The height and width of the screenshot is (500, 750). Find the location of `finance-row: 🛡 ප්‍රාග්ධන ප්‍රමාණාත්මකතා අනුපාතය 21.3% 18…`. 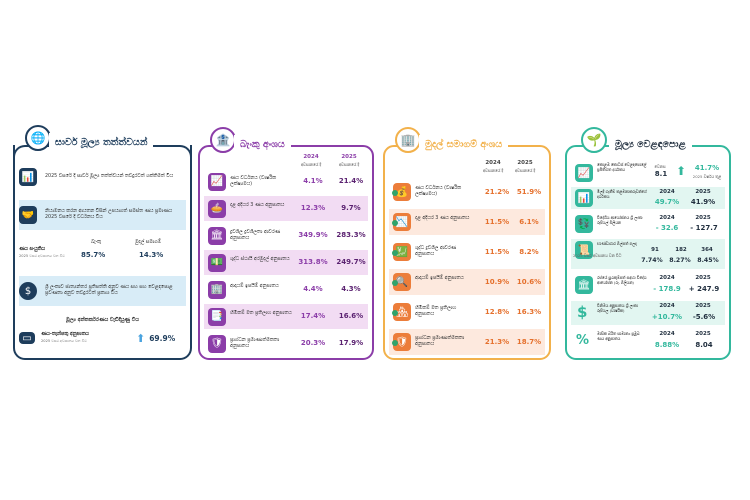

finance-row: 🛡 ප්‍රාග්ධන ප්‍රමාණාත්මකතා අනුපාතය 21.3% 18… is located at coordinates (467, 342).